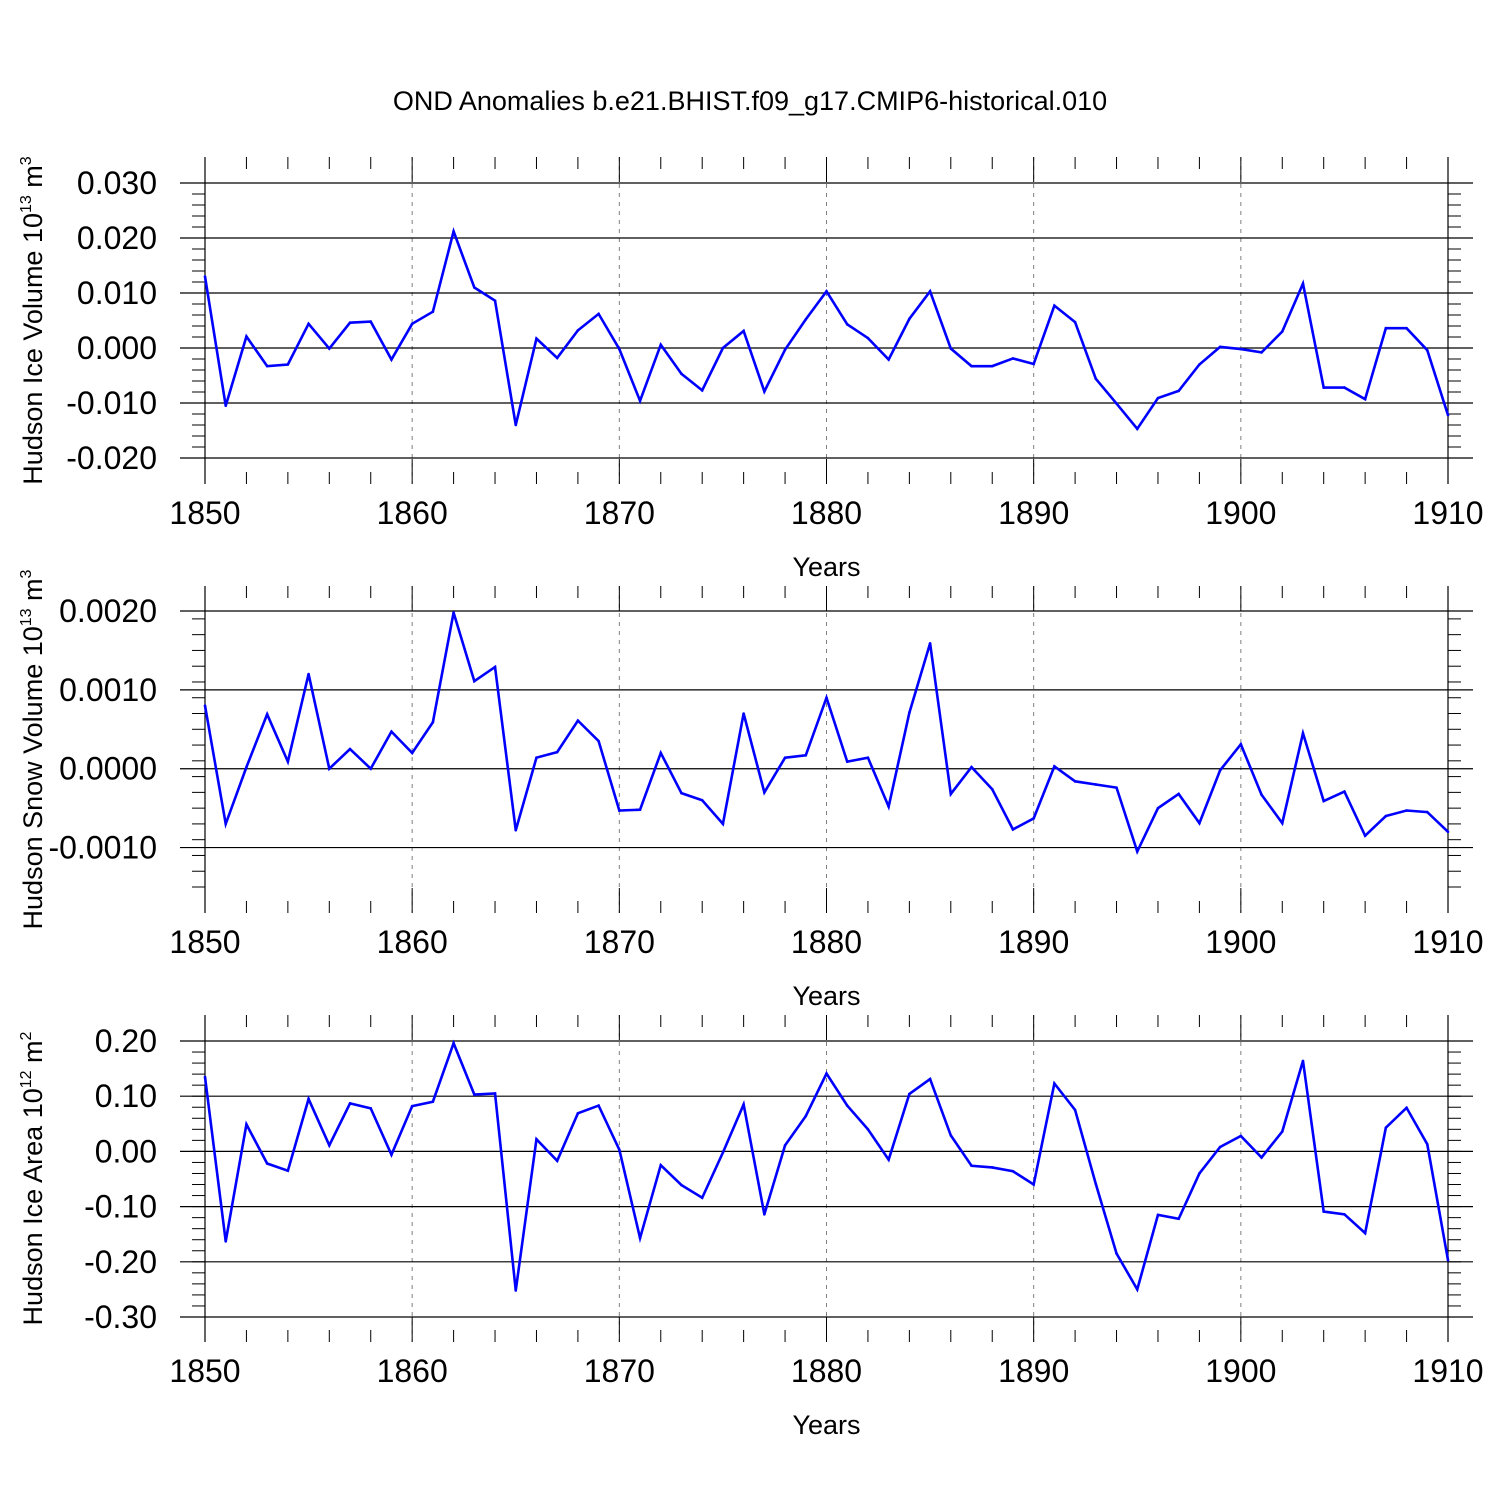 The width and height of the screenshot is (1500, 1500). Describe the element at coordinates (117, 238) in the screenshot. I see `y-tick-label-0p02: 0.020` at that location.